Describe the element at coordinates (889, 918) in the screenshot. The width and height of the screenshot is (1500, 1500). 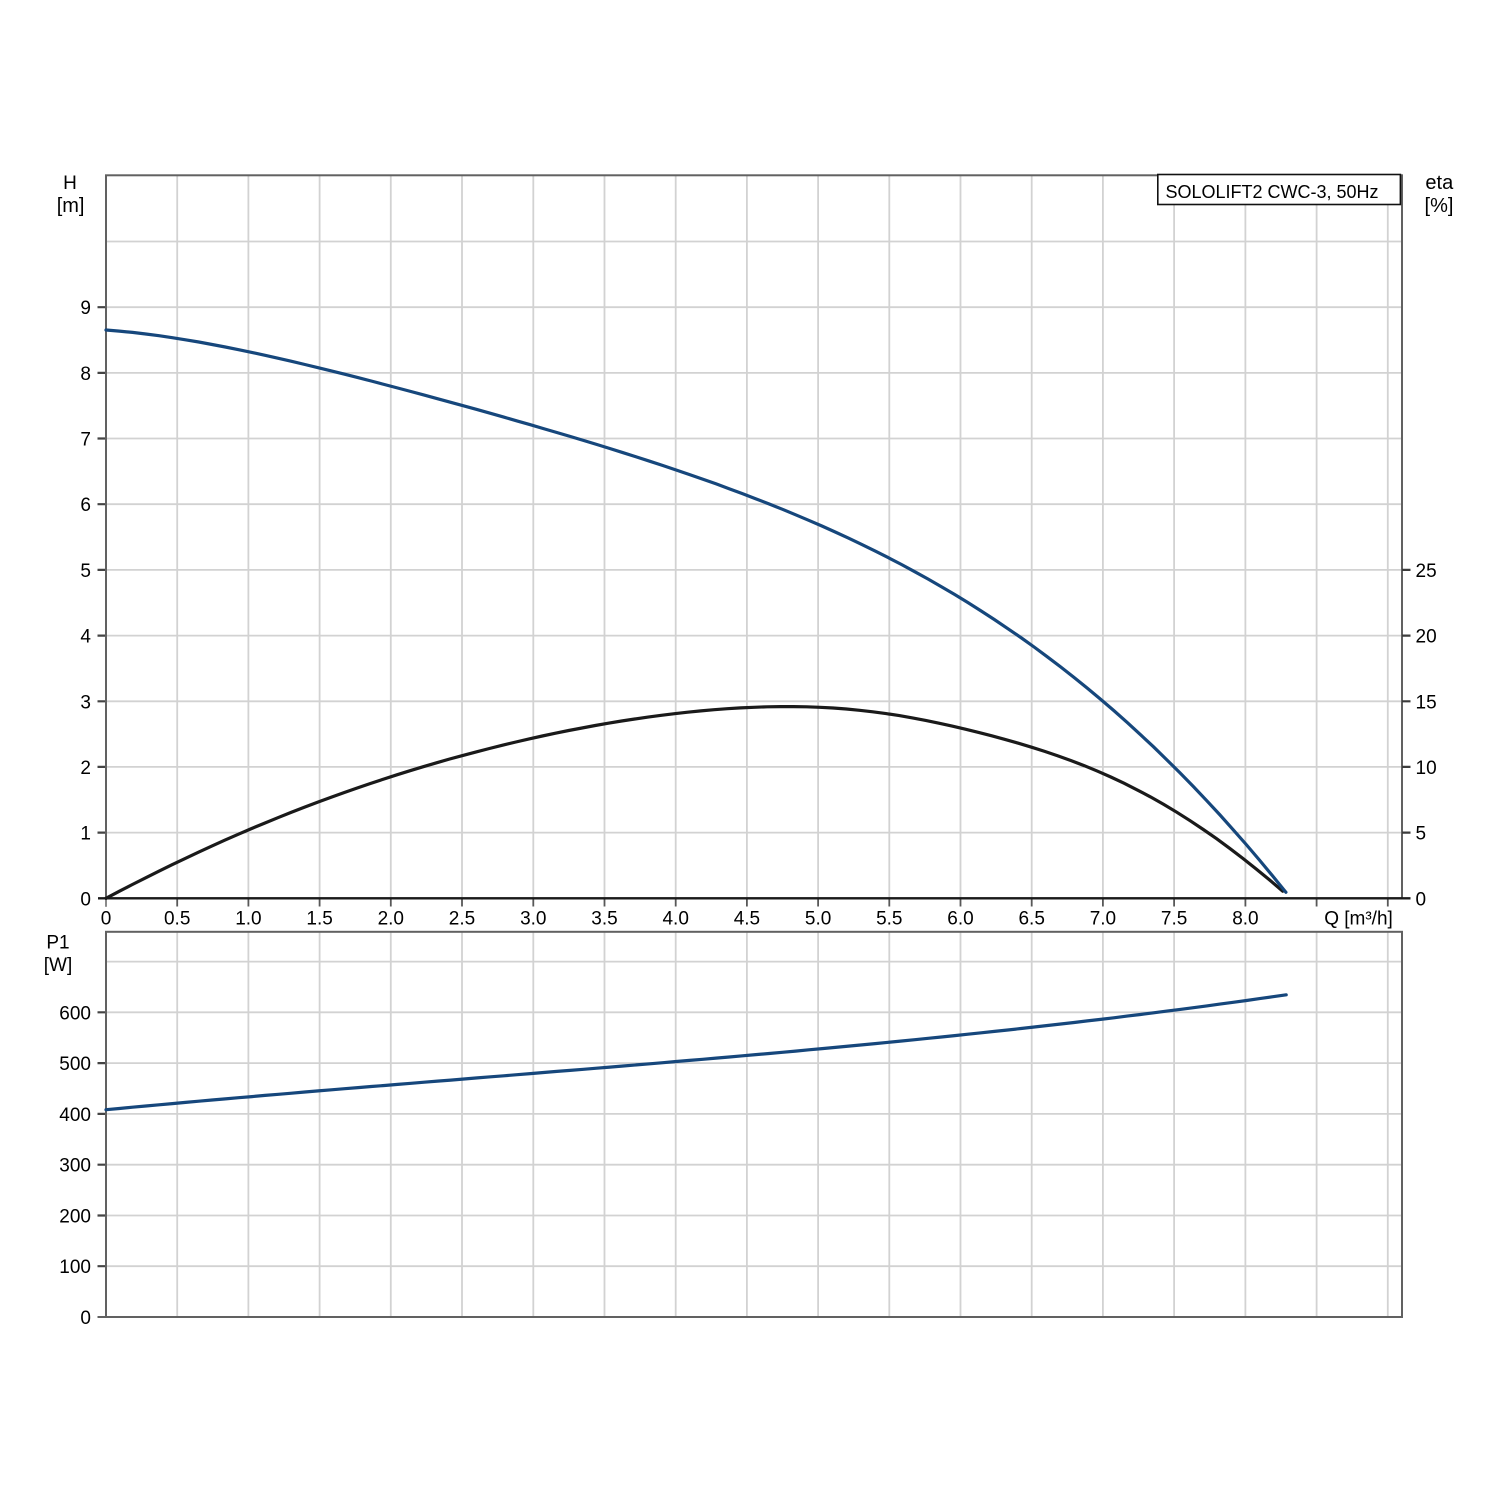
I see `svg-text: 5.5` at that location.